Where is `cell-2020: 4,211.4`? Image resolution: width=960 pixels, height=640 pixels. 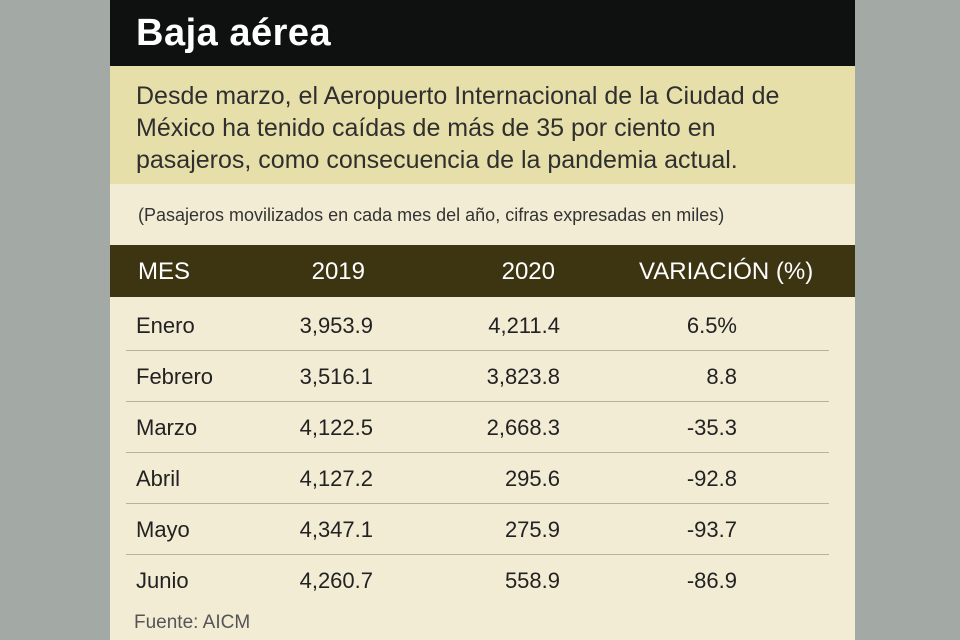 cell-2020: 4,211.4 is located at coordinates (524, 325).